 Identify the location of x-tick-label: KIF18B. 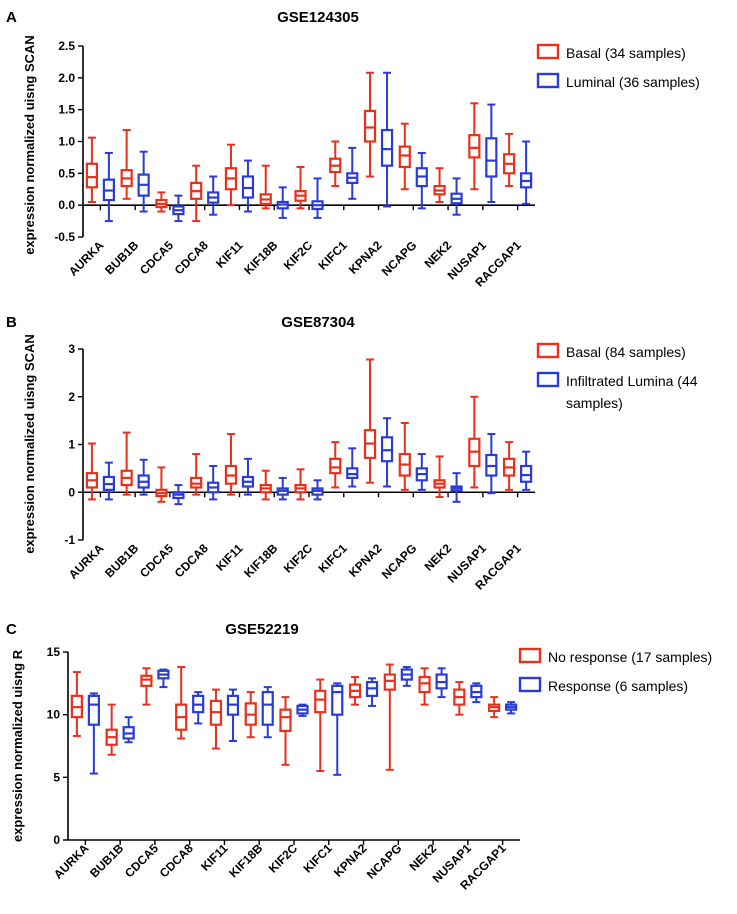
(260, 257).